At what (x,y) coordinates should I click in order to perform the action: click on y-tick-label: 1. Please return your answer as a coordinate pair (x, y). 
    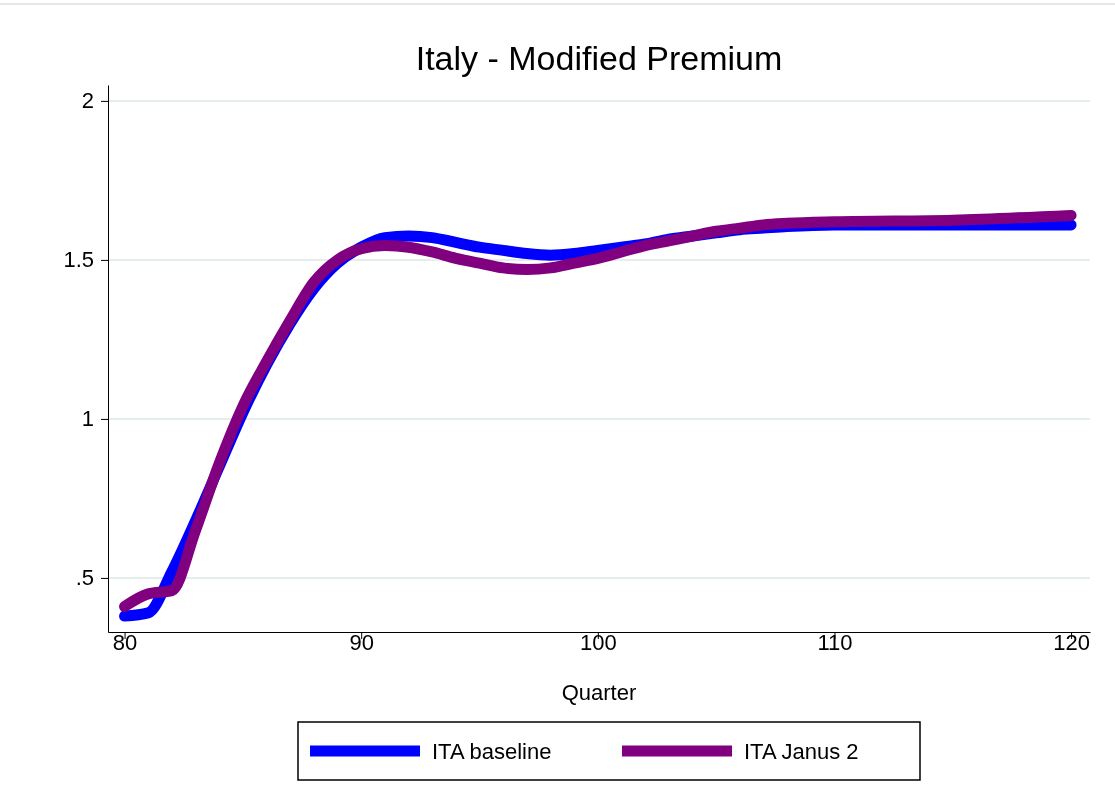
    Looking at the image, I should click on (87, 419).